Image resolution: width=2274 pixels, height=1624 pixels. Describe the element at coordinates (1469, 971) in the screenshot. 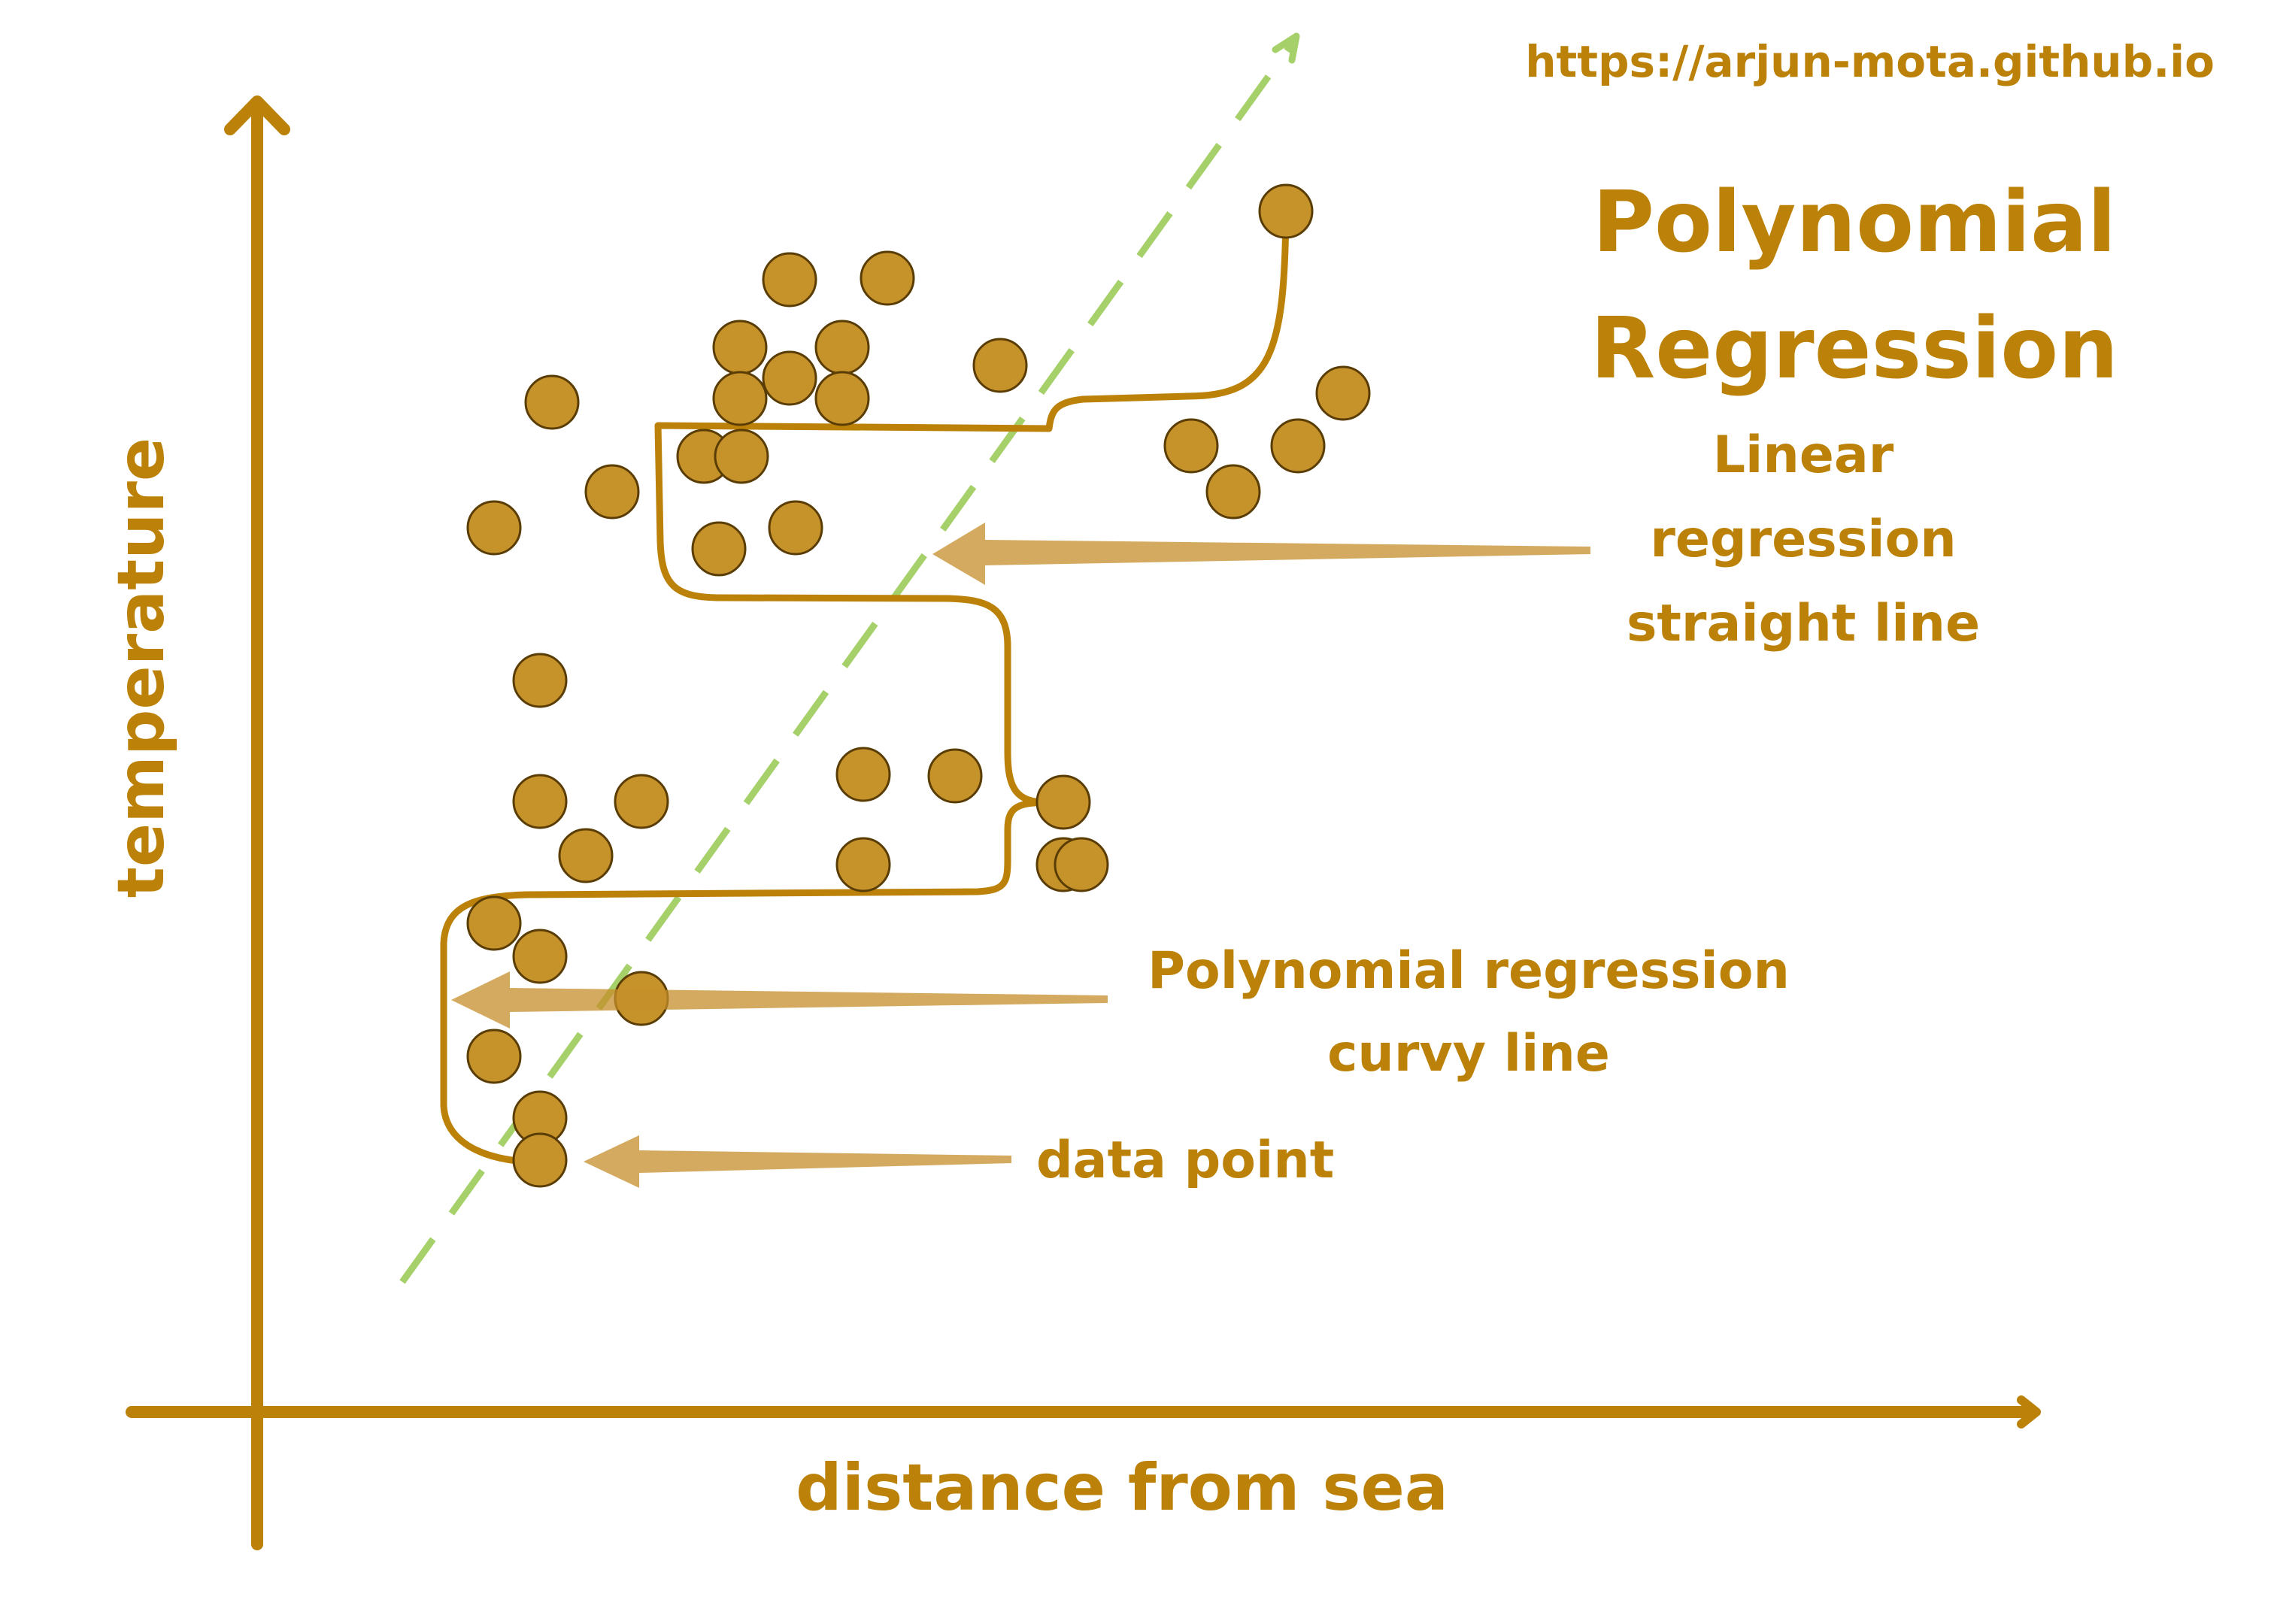

I see `polynomial-annotation-line-1: Polynomial regression` at that location.